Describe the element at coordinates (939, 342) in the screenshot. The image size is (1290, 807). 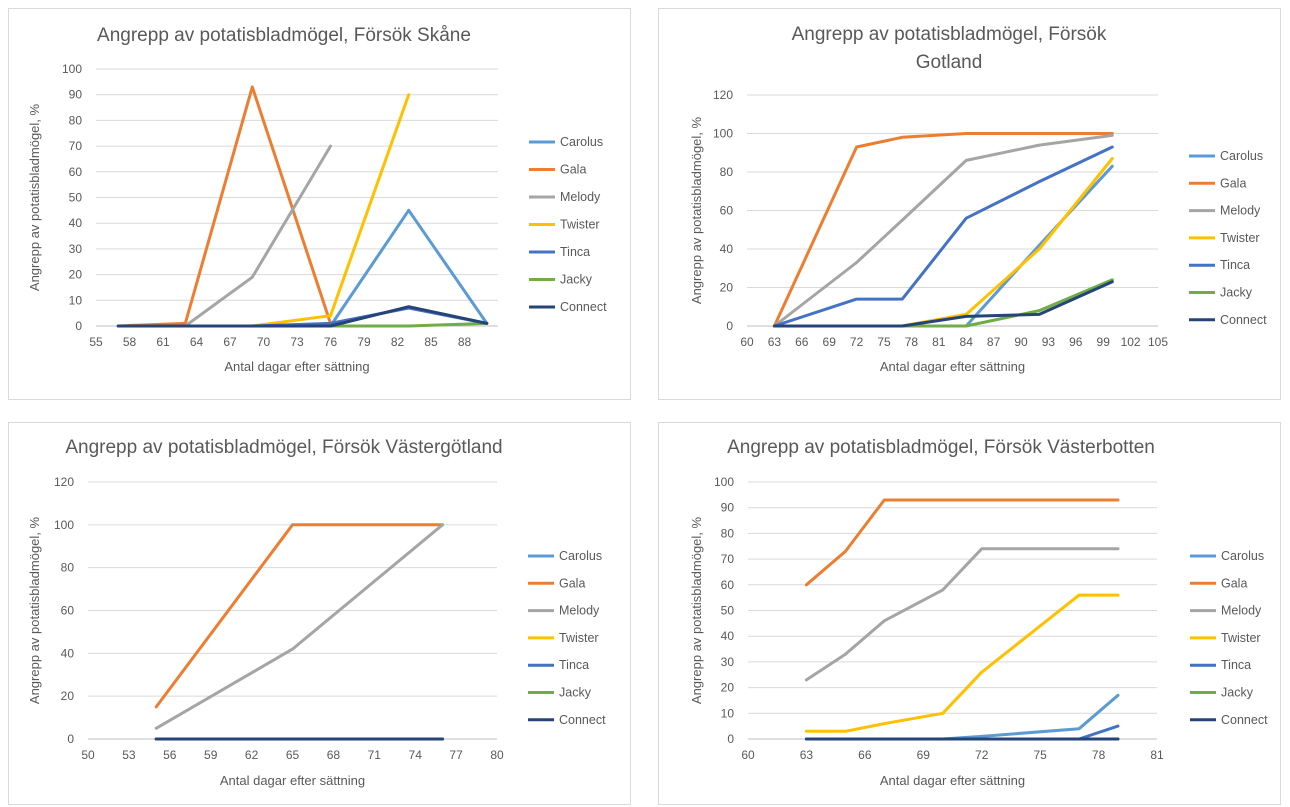
I see `x-tick-label: 81` at that location.